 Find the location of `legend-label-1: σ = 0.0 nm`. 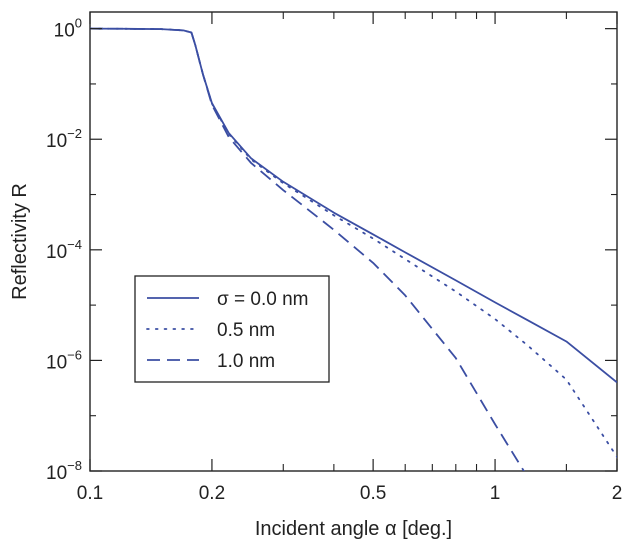

legend-label-1: σ = 0.0 nm is located at coordinates (262, 299).